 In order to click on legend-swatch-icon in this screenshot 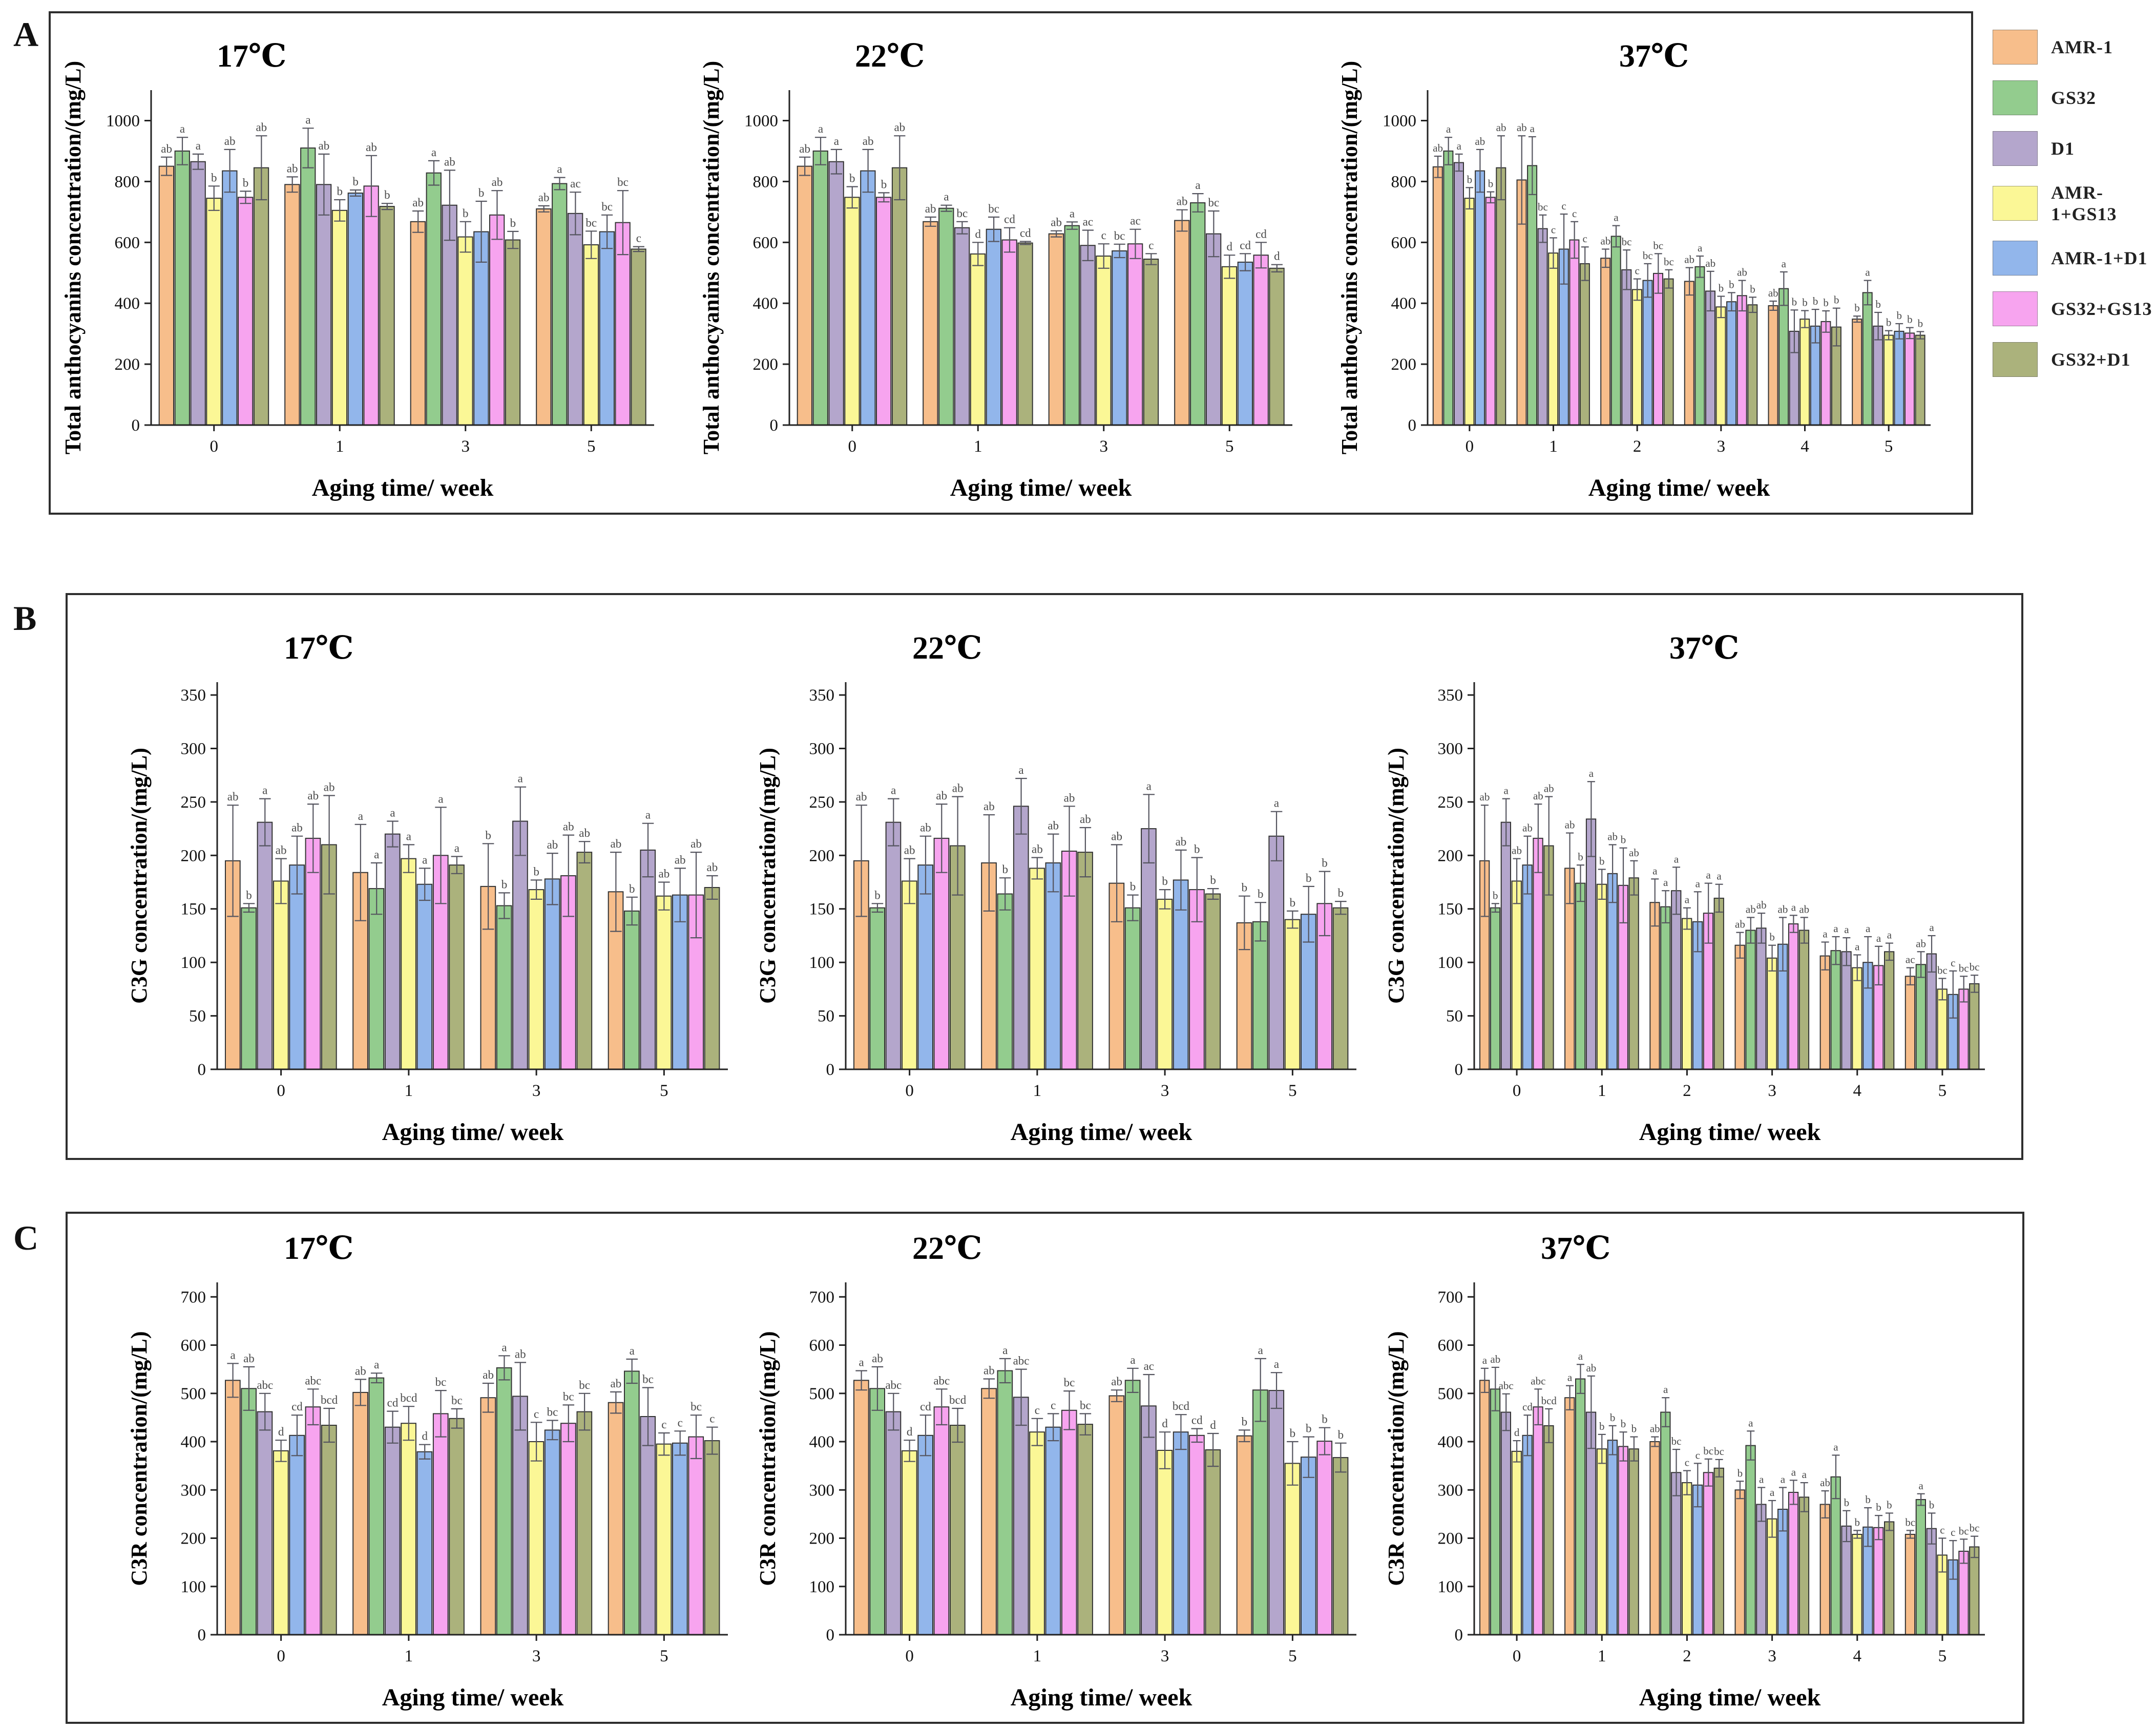, I will do `click(2015, 309)`.